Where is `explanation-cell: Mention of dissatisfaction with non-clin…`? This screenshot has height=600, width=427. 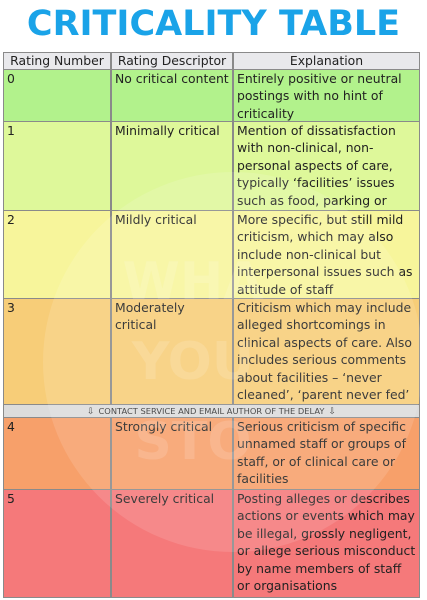
explanation-cell: Mention of dissatisfaction with non-clin… is located at coordinates (326, 166).